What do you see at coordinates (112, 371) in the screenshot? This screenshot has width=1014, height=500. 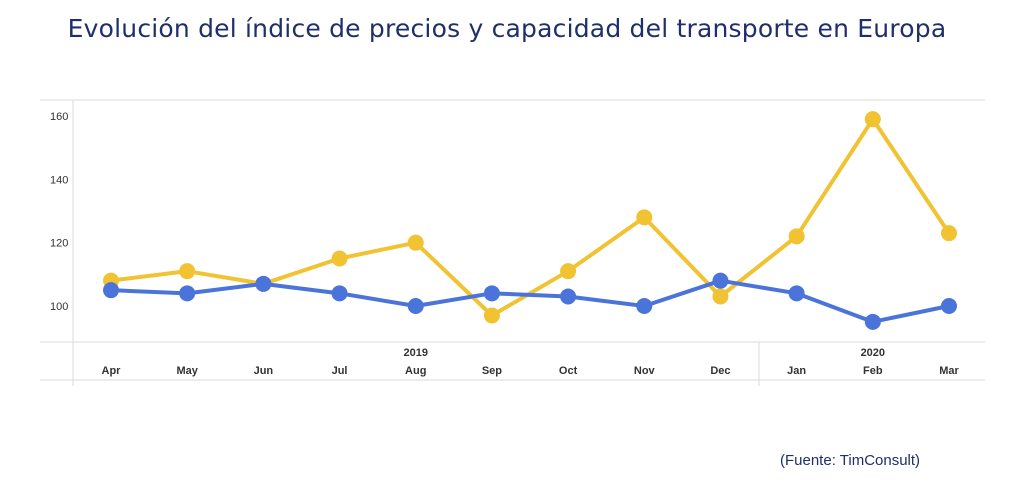 I see `x-tick-label: Apr` at bounding box center [112, 371].